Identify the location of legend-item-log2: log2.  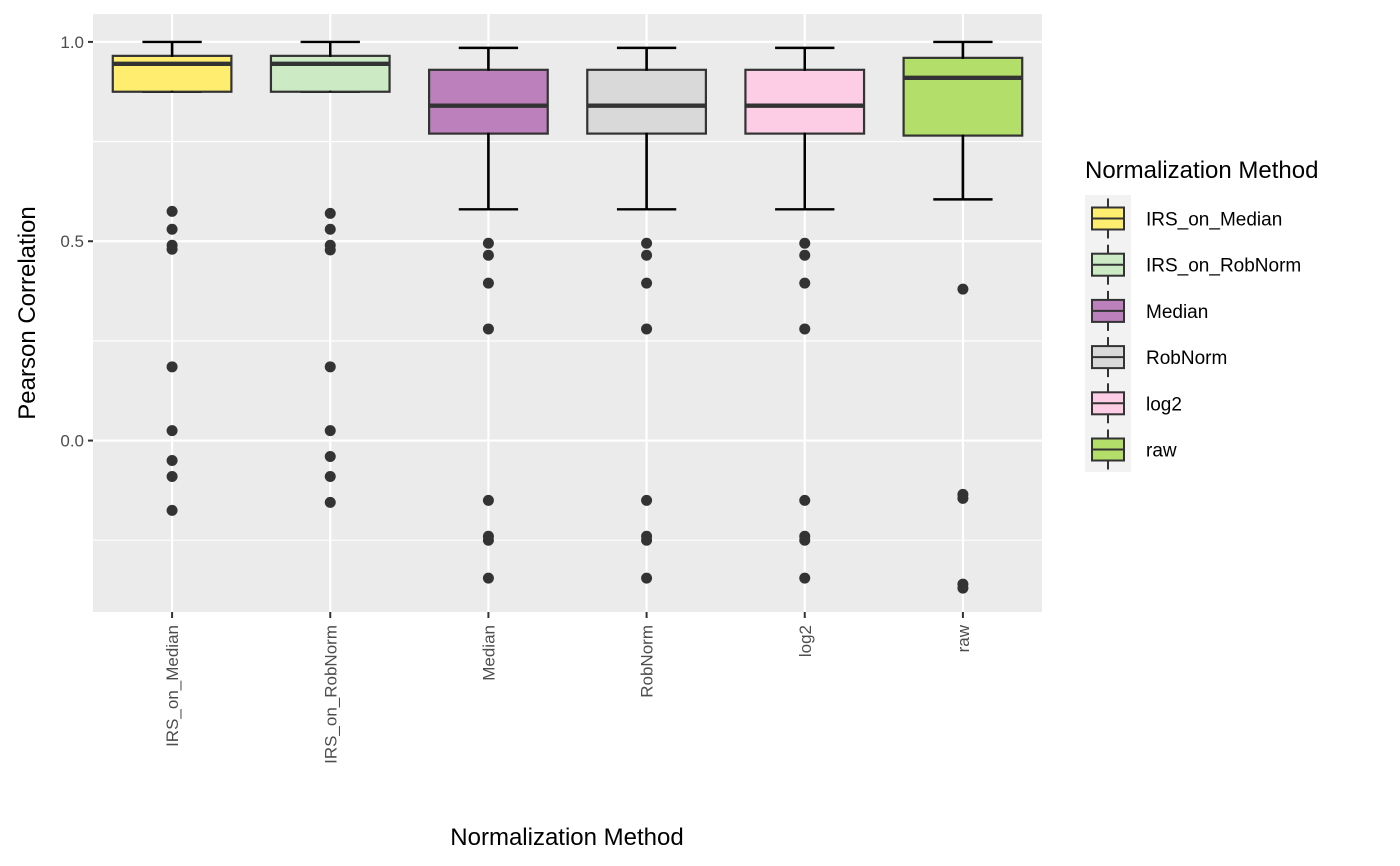
(1136, 403).